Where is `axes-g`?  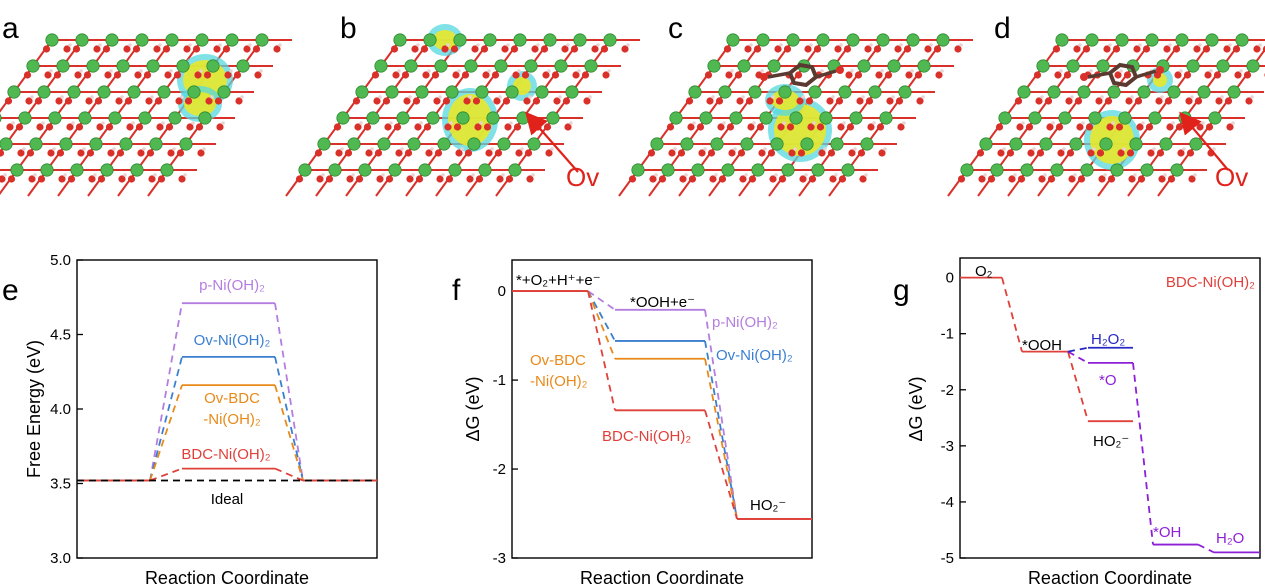 axes-g is located at coordinates (1110, 408).